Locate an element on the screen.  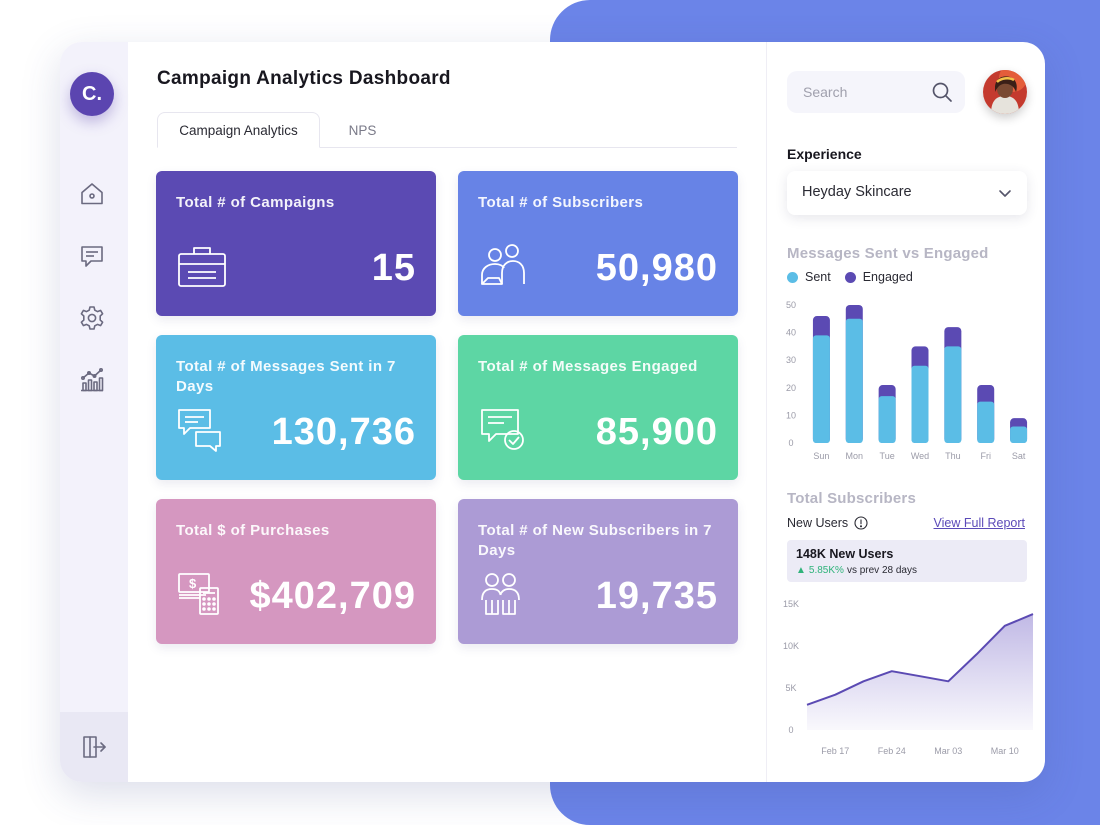
summary-change-row: ▲ 5.85K% vs prev 28 days is located at coordinates (856, 570).